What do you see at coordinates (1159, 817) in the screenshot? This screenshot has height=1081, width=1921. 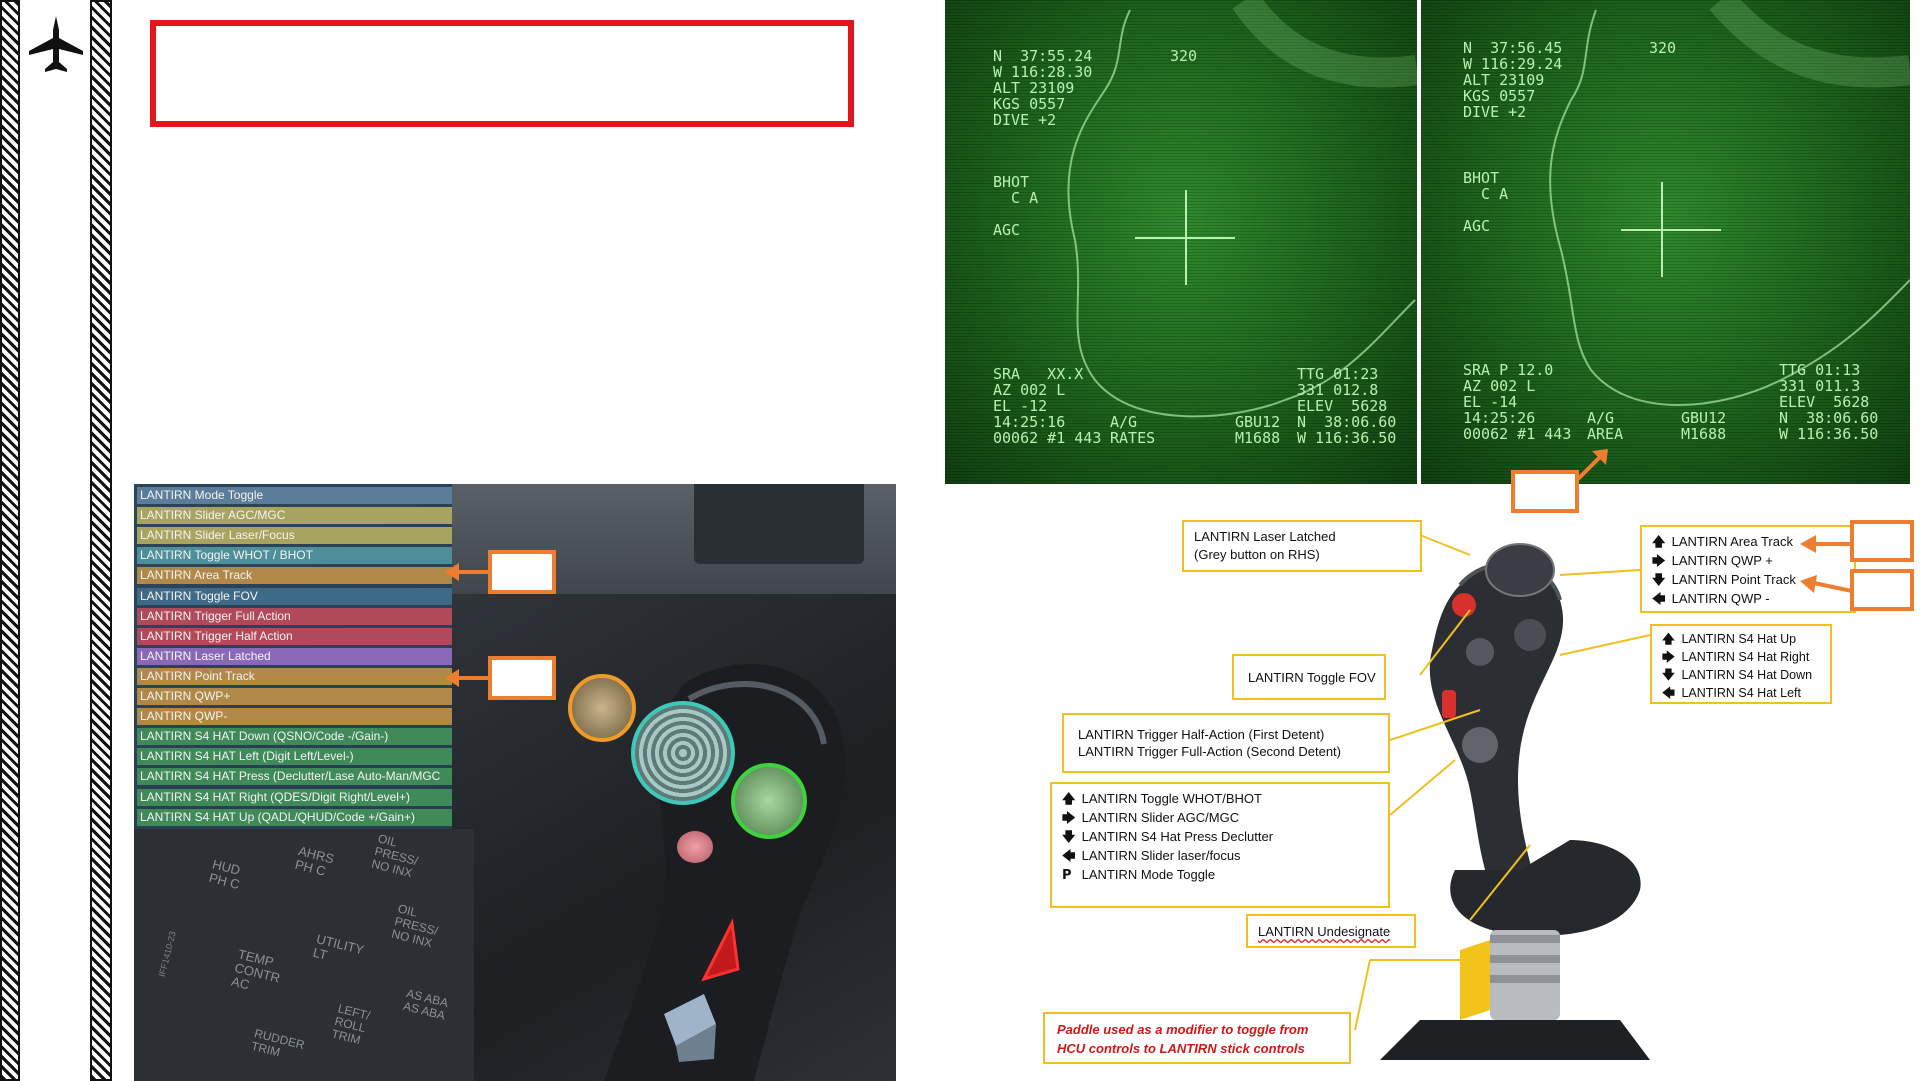 I see `callout-item-label: LANTIRN Slider AGC/MGC` at bounding box center [1159, 817].